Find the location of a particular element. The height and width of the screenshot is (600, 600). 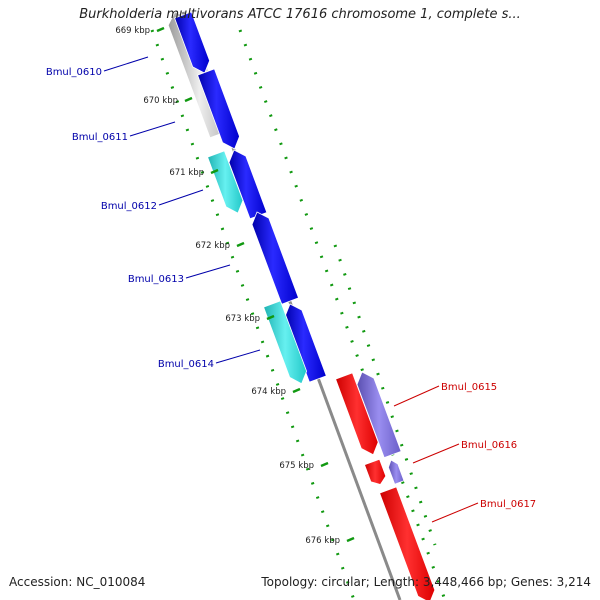

accession-text: Accession: NC_010084 is located at coordinates (77, 582).